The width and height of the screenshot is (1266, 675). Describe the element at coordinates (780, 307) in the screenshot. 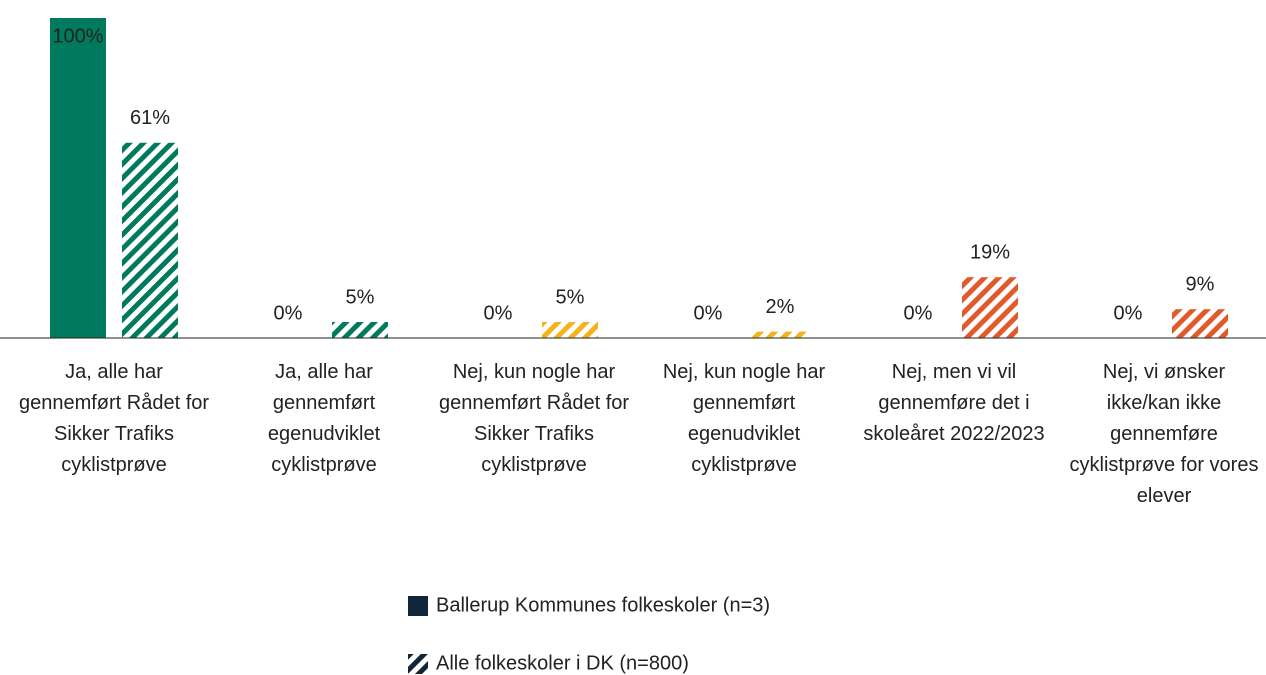

I see `value-label: 2%` at that location.